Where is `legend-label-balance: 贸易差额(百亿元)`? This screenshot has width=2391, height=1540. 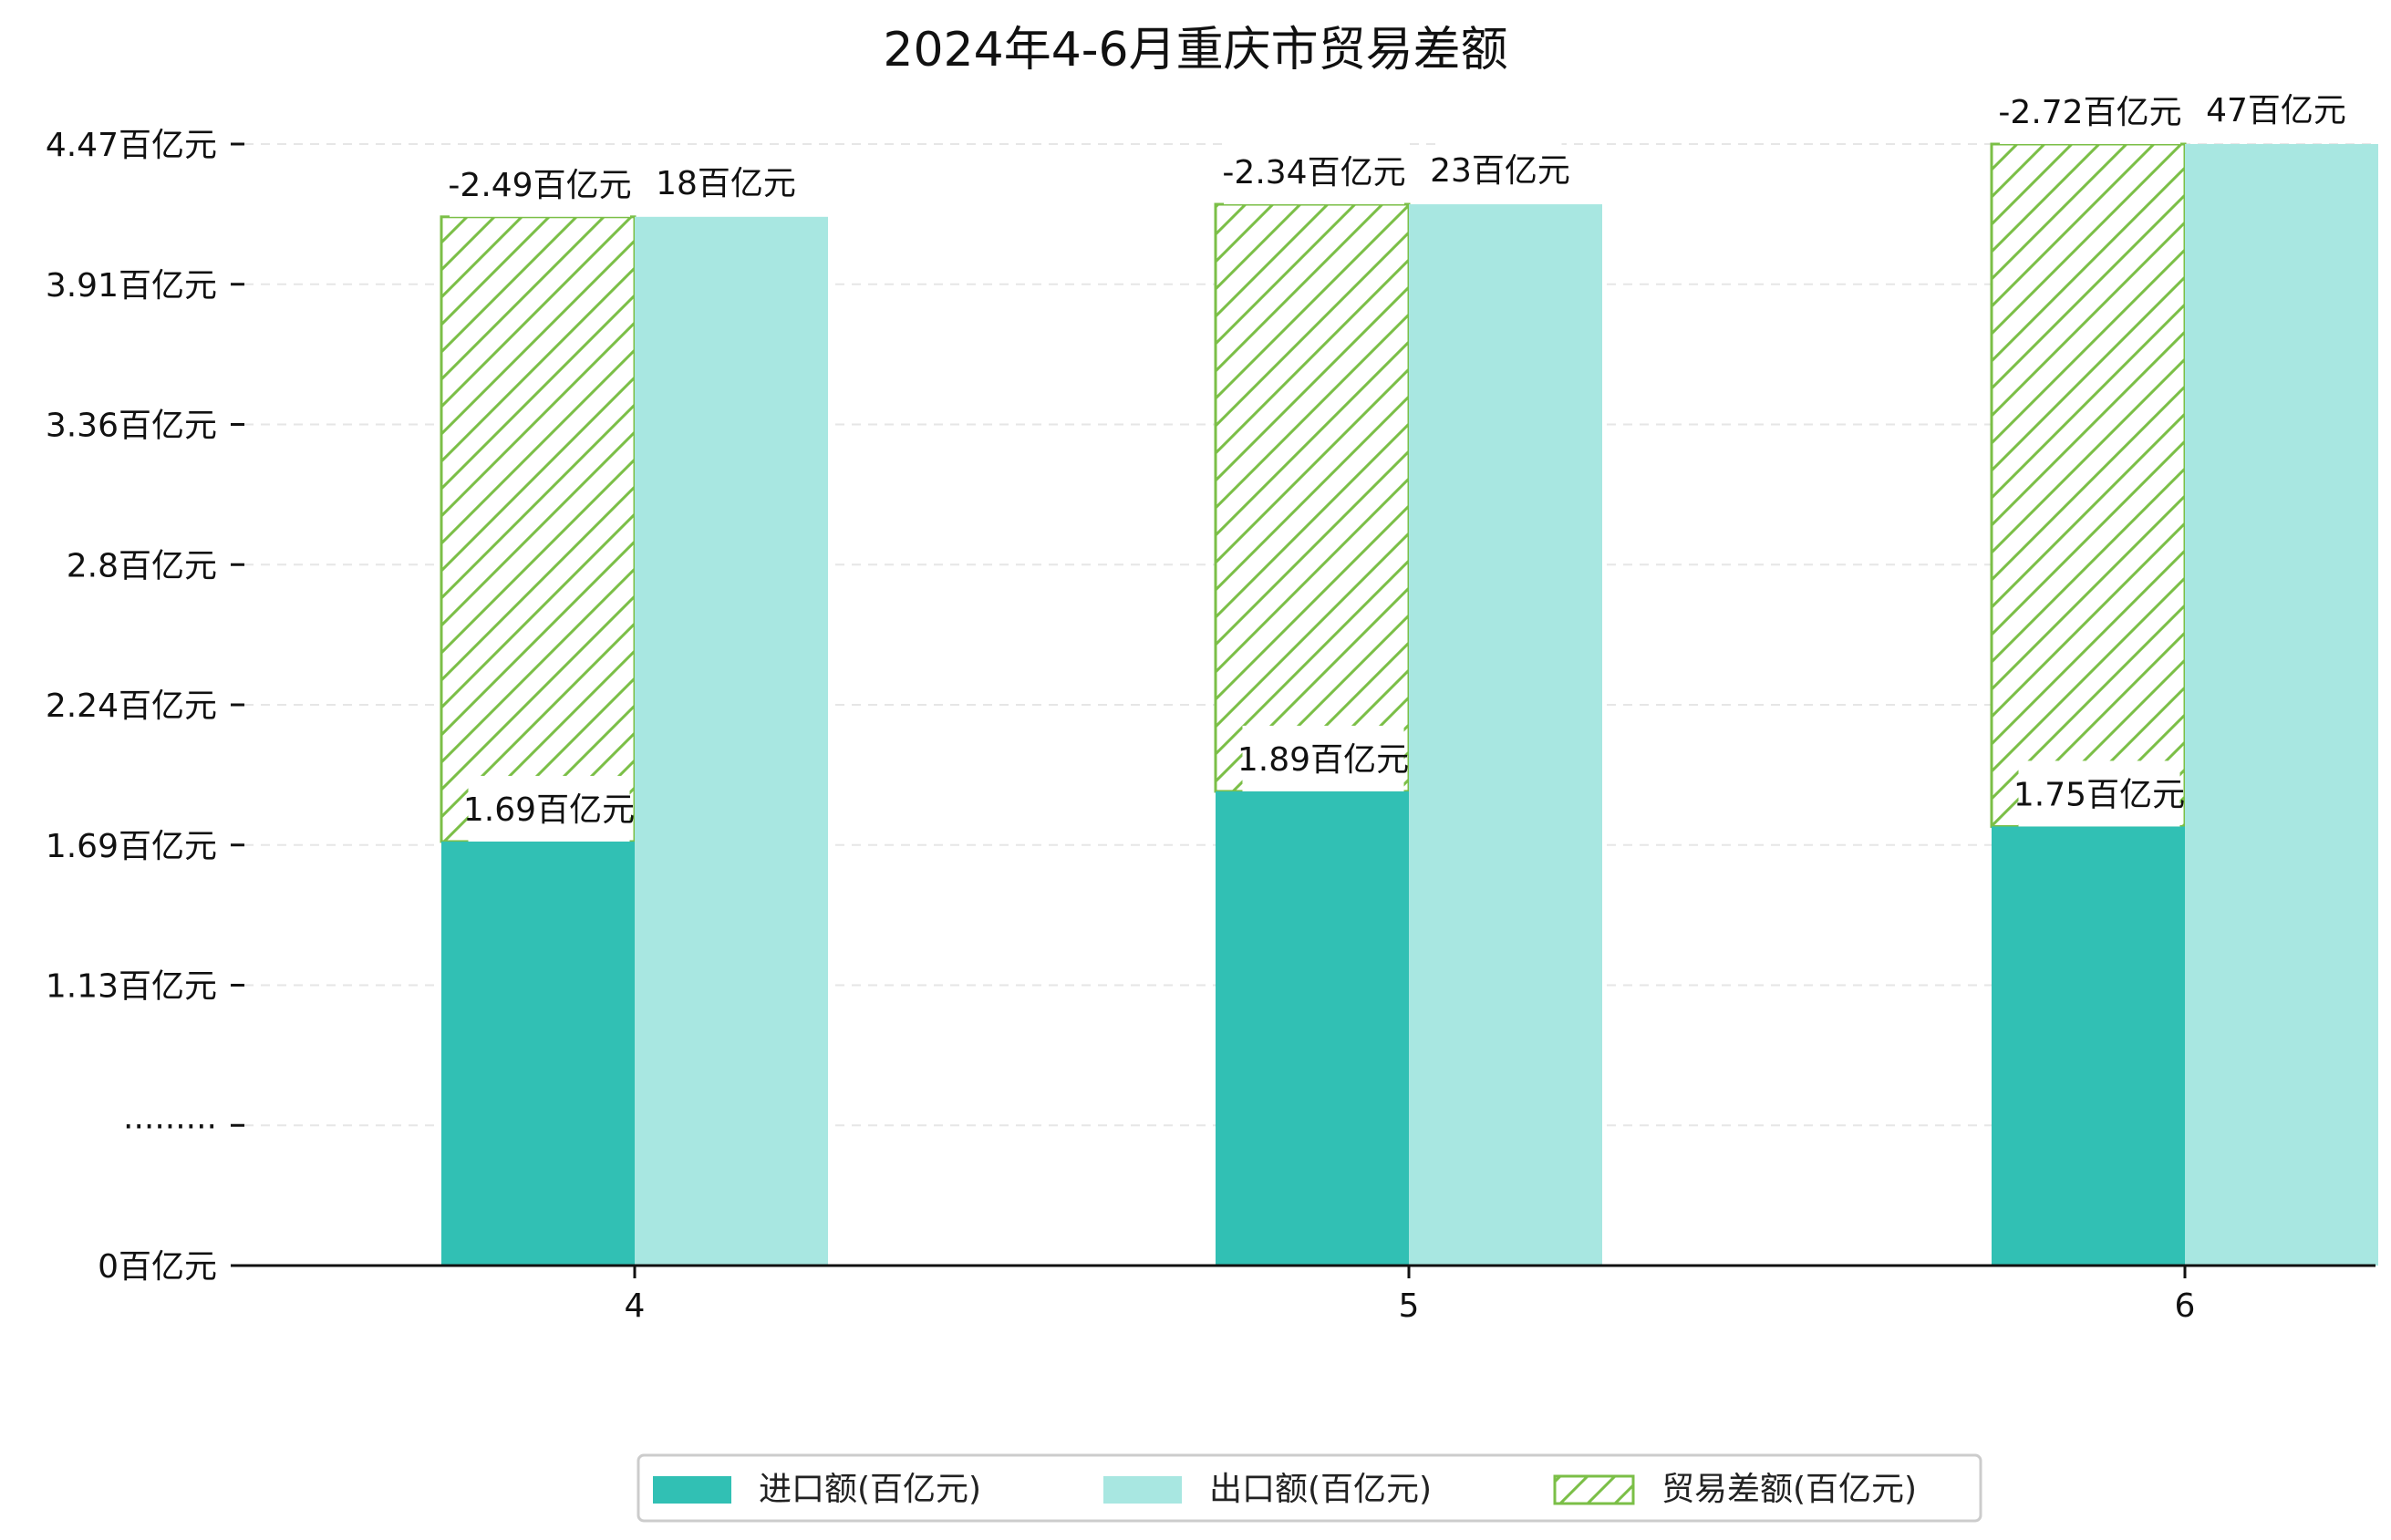 legend-label-balance: 贸易差额(百亿元) is located at coordinates (1789, 1489).